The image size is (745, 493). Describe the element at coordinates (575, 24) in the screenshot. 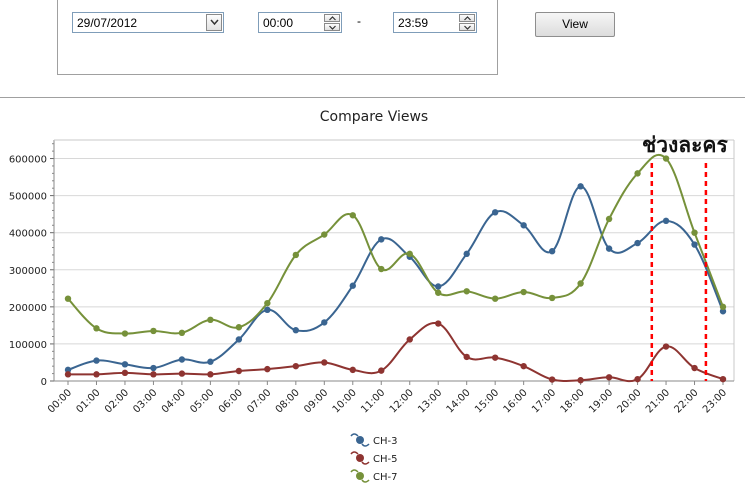

I see `view-button: View` at that location.